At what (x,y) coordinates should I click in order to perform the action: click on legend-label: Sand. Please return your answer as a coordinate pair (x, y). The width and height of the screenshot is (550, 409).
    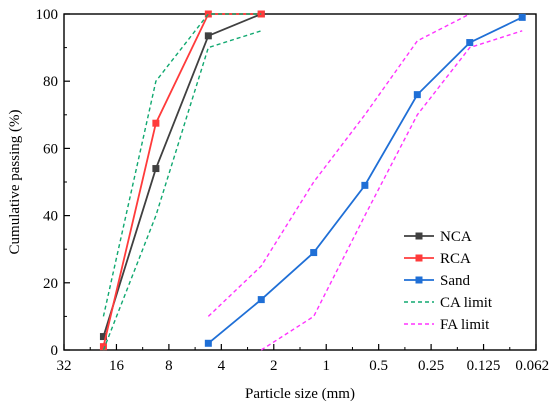
    Looking at the image, I should click on (455, 281).